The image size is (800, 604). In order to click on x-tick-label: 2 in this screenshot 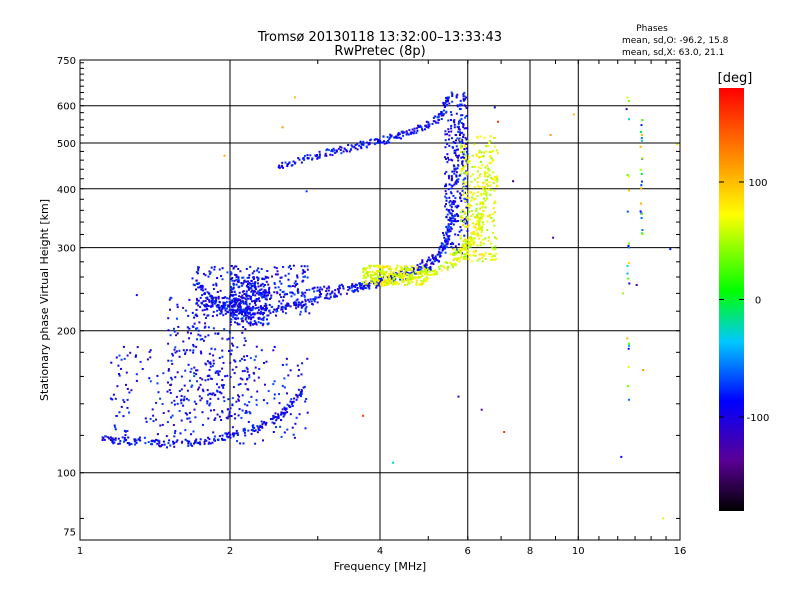, I will do `click(230, 551)`.